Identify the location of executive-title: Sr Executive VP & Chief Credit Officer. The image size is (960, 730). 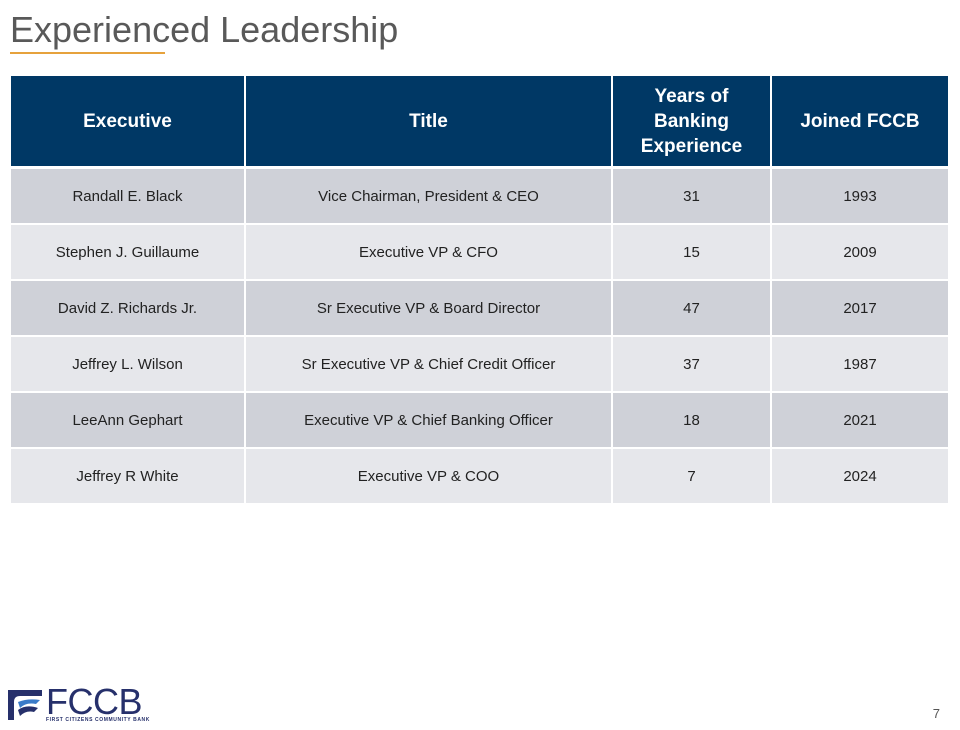
(429, 364).